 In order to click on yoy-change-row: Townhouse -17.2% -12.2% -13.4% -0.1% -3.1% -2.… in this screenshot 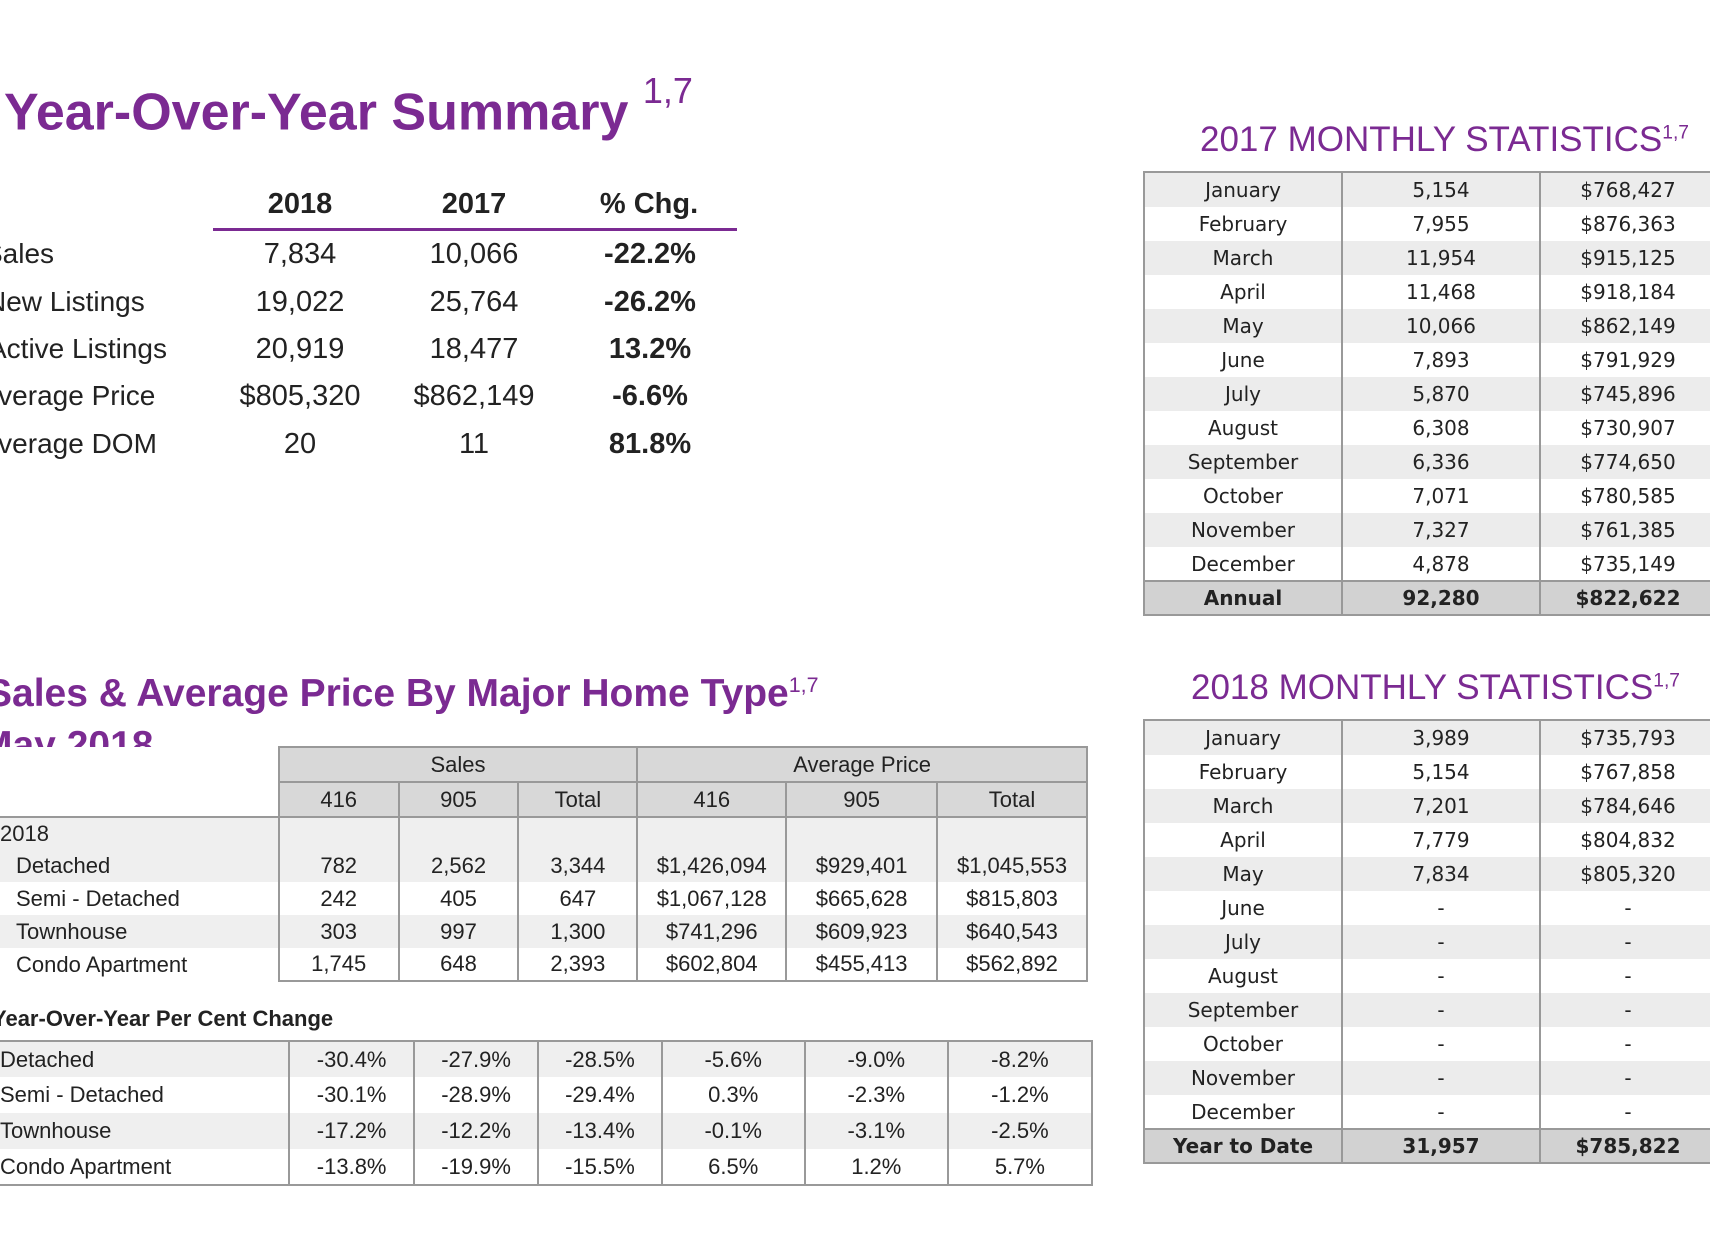, I will do `click(546, 1131)`.